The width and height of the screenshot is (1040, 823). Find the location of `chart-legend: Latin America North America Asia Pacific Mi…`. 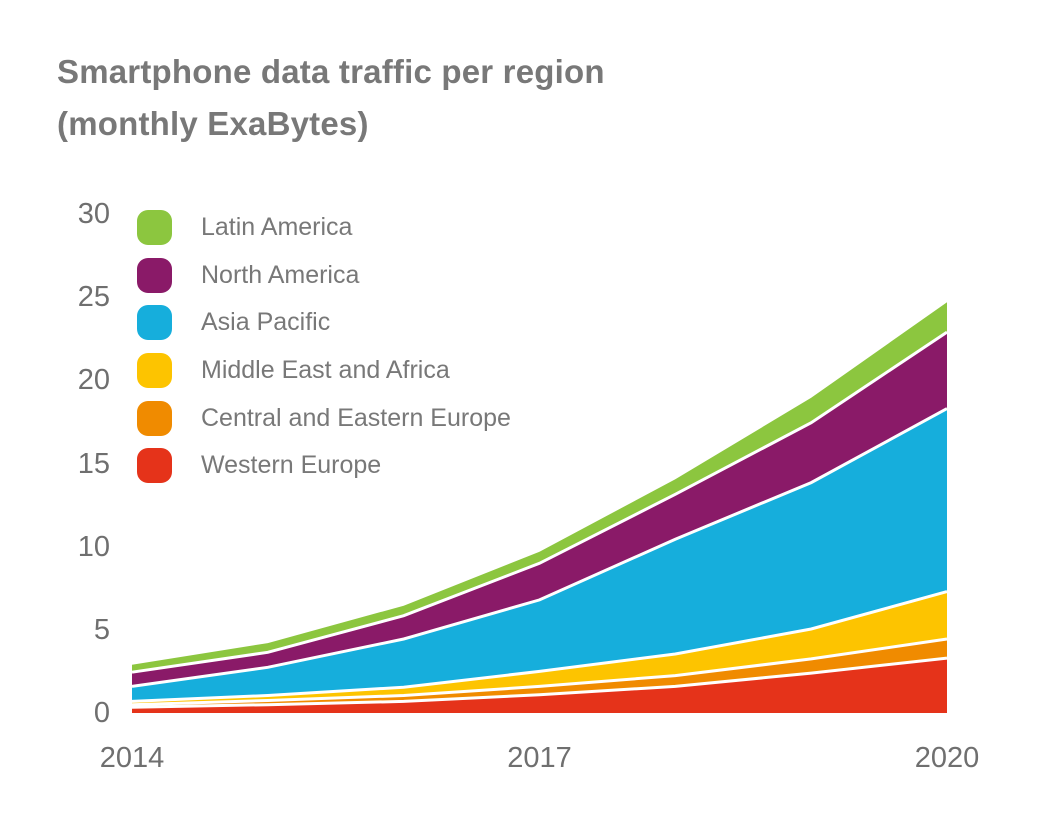

chart-legend: Latin America North America Asia Pacific Mi… is located at coordinates (324, 353).